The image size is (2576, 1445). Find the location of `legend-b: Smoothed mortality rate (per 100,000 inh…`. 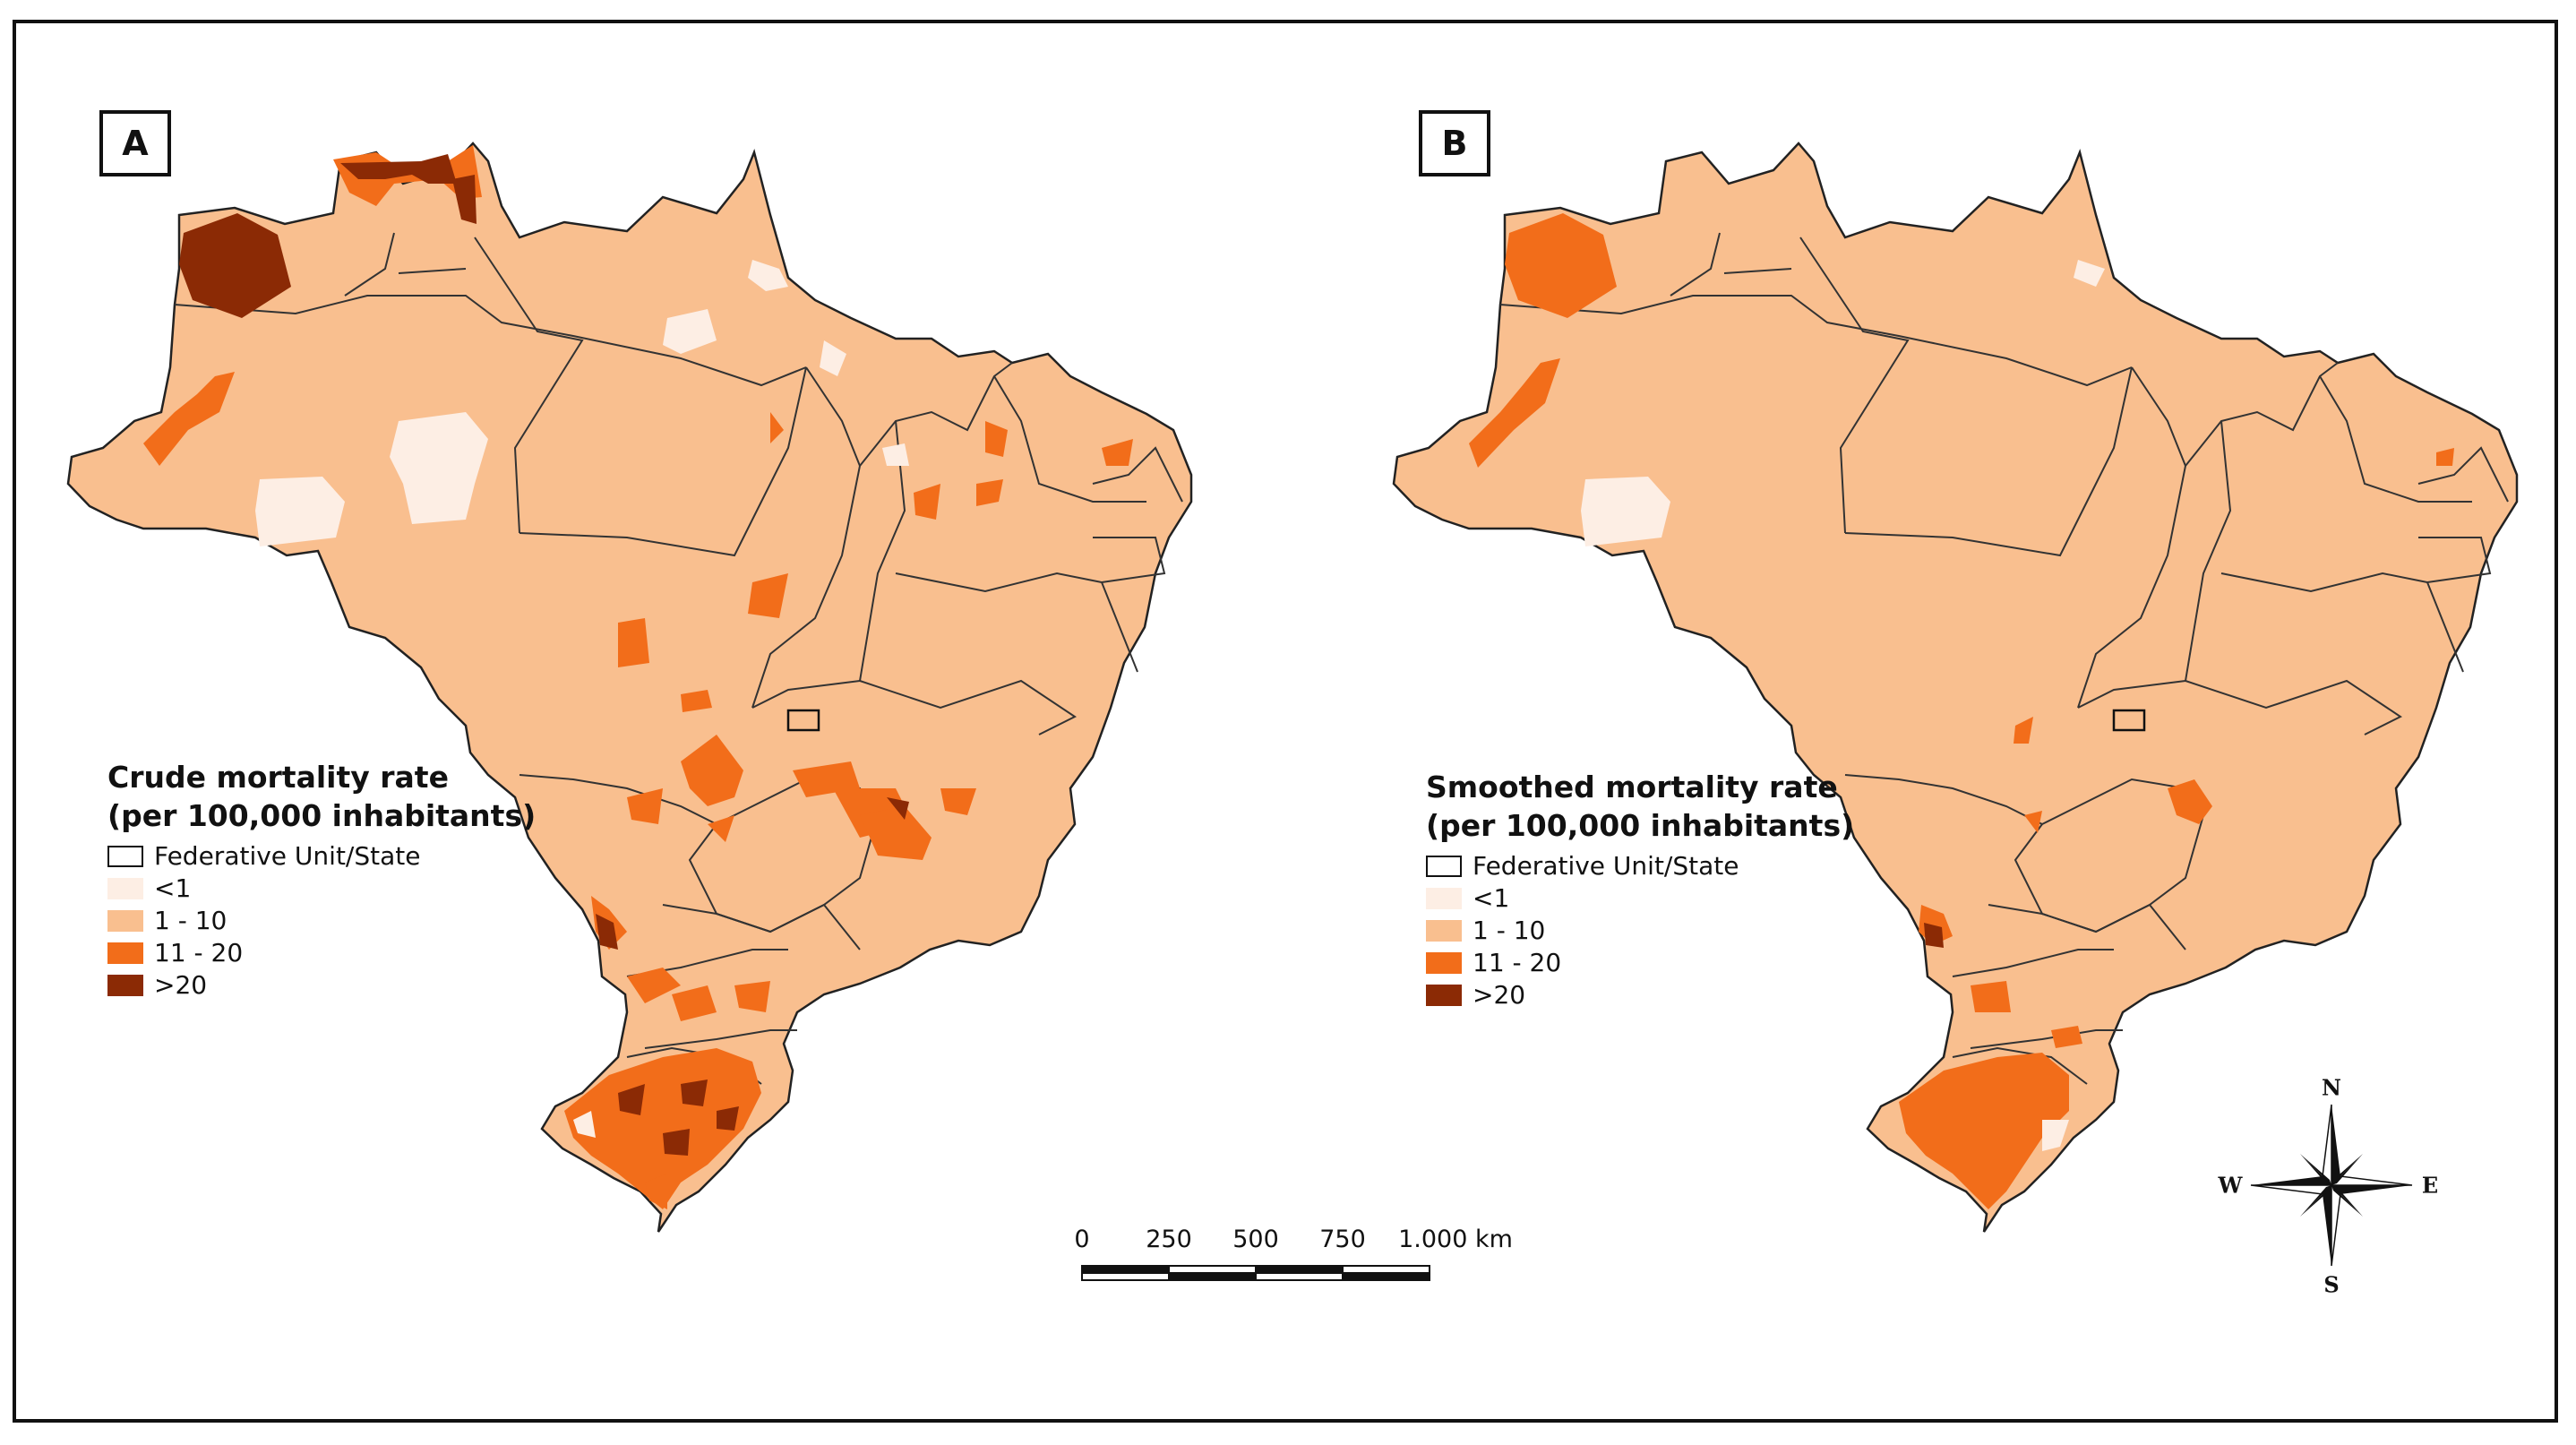

legend-b: Smoothed mortality rate (per 100,000 inh… is located at coordinates (1640, 889).